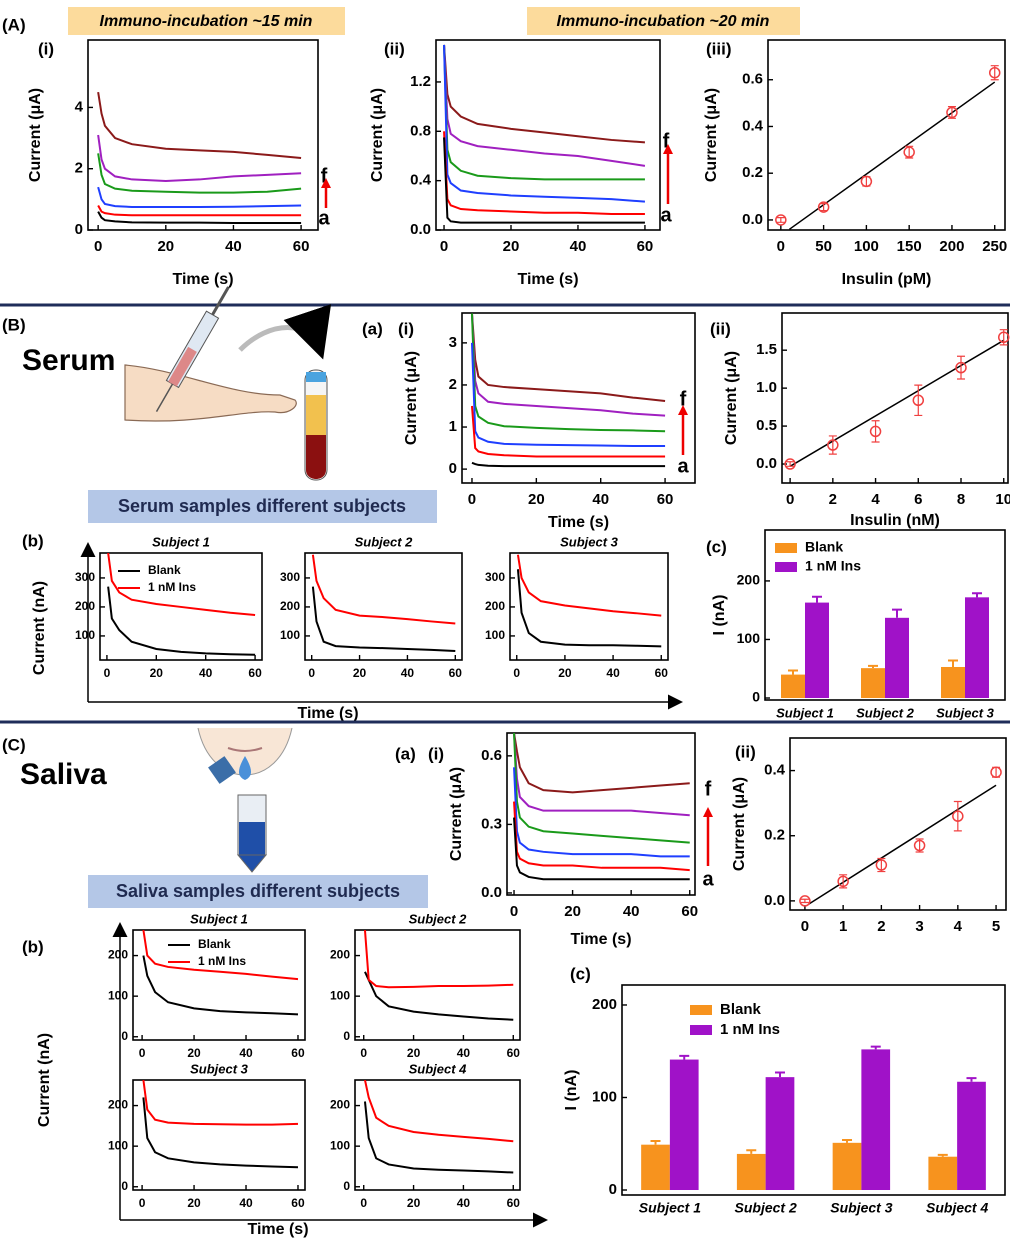  Describe the element at coordinates (79, 106) in the screenshot. I see `y-tick-label: 4` at that location.